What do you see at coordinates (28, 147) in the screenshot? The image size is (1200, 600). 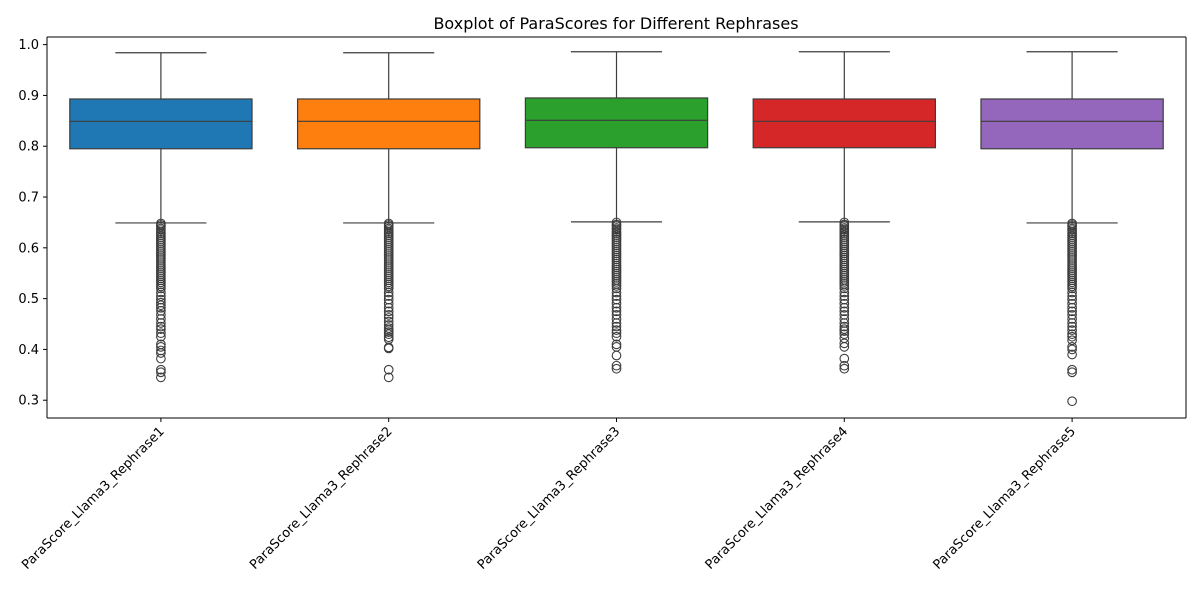 I see `y-tick-label: 0.8` at bounding box center [28, 147].